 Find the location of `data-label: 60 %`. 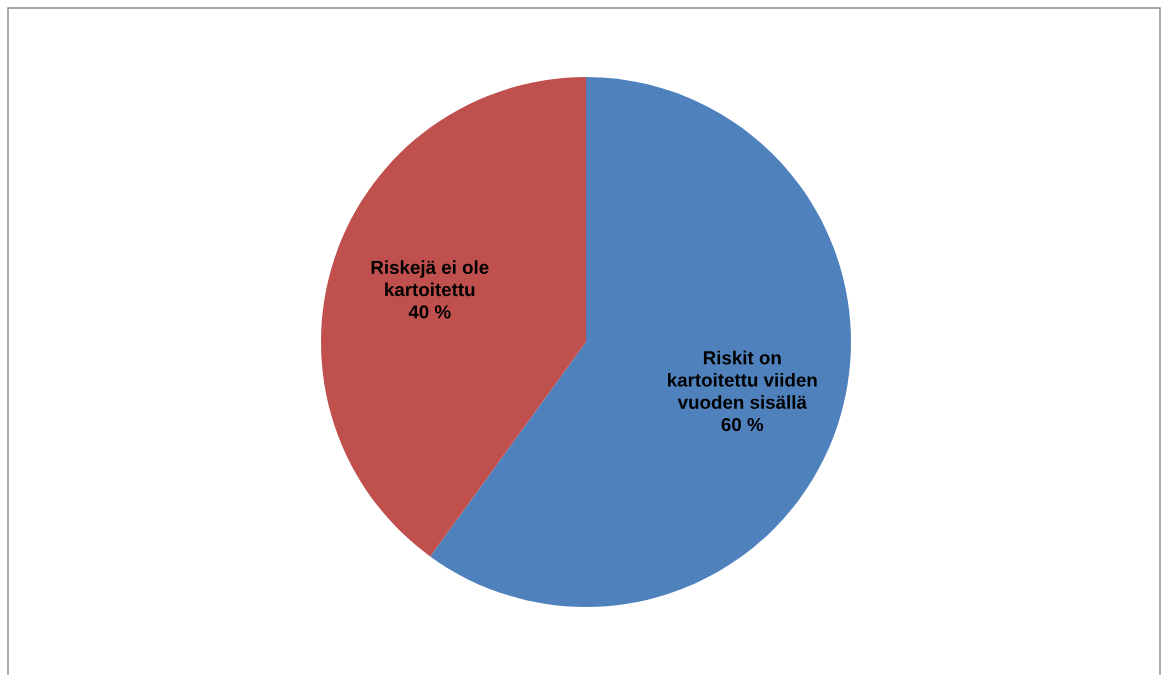

data-label: 60 % is located at coordinates (742, 424).